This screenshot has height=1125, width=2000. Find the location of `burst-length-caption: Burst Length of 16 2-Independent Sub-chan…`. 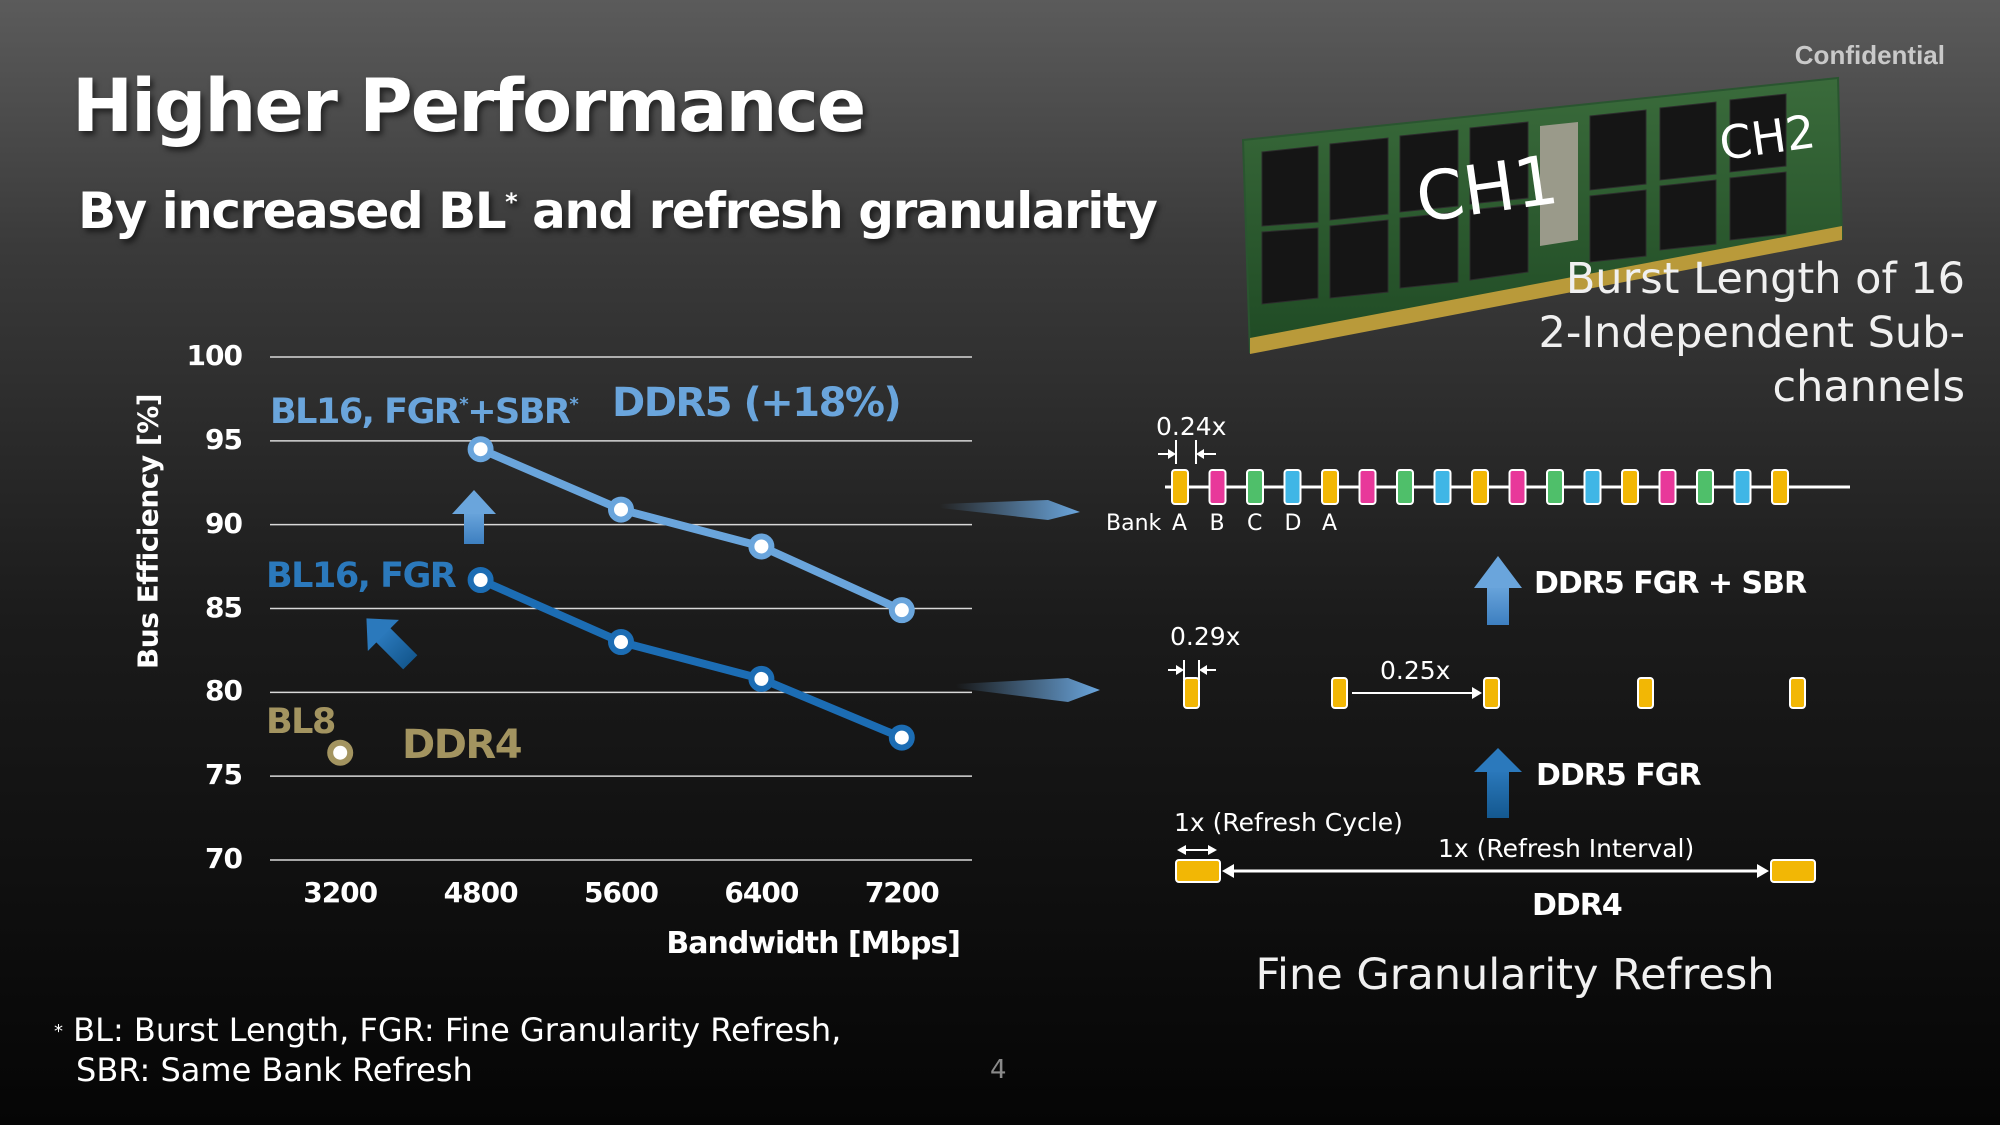

burst-length-caption: Burst Length of 16 2-Independent Sub-chan… is located at coordinates (1751, 333).